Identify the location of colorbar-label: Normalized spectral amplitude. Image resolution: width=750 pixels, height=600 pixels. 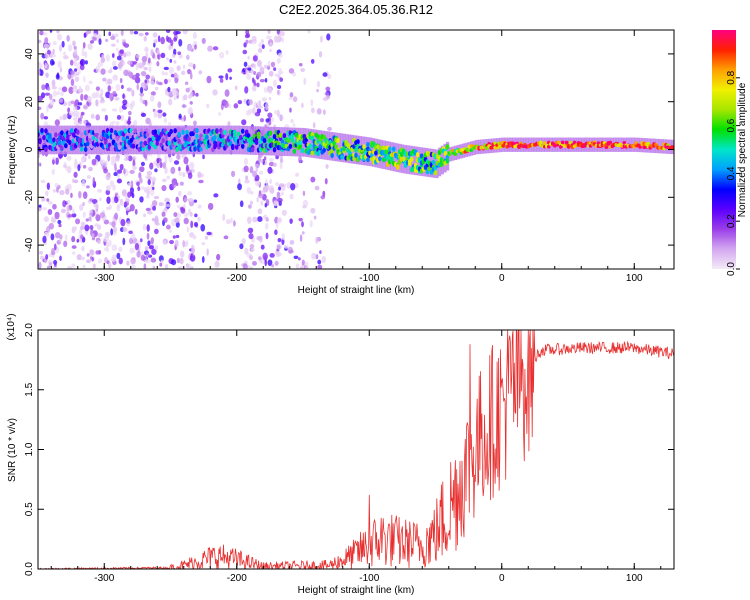
(742, 149).